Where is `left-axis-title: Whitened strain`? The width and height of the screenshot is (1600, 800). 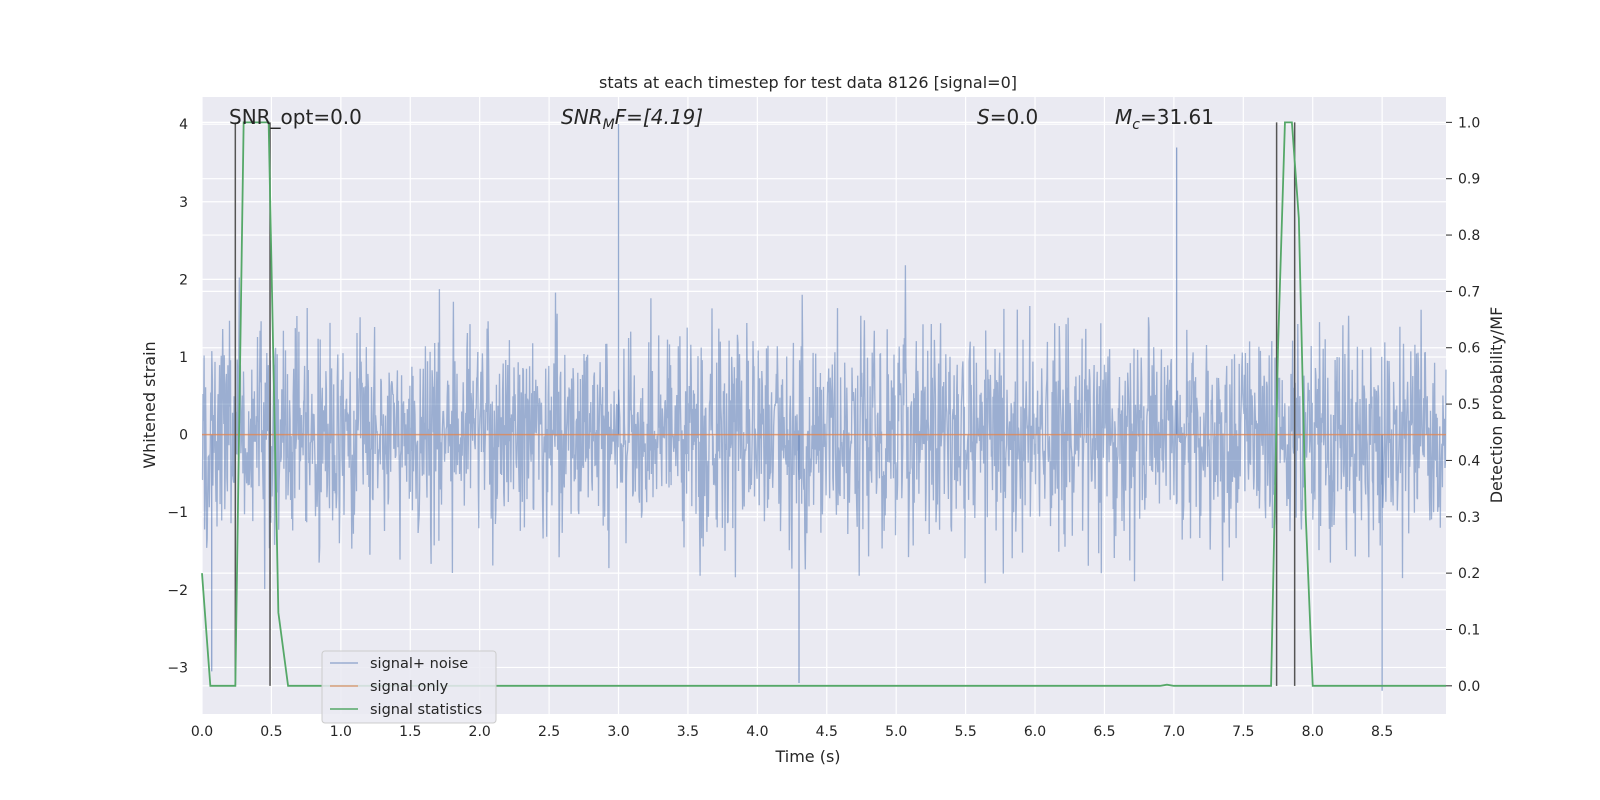
left-axis-title: Whitened strain is located at coordinates (149, 404).